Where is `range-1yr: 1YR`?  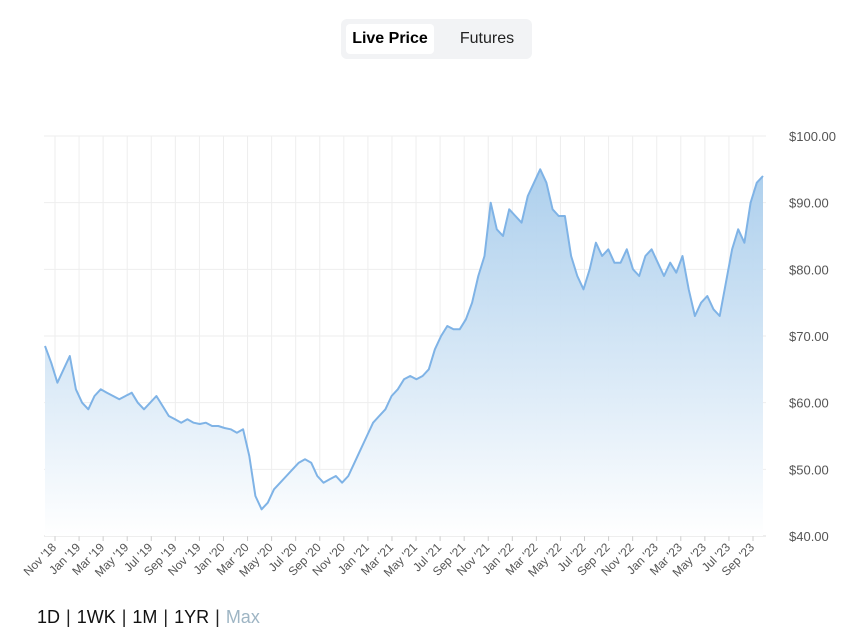 range-1yr: 1YR is located at coordinates (192, 617).